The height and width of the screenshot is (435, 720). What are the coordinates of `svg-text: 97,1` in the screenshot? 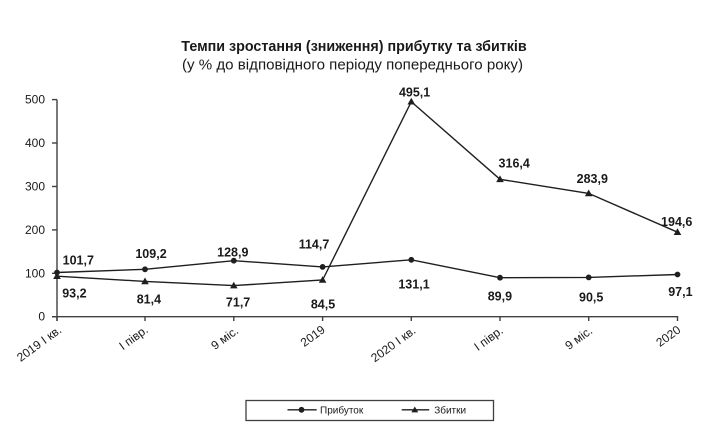 It's located at (680, 292).